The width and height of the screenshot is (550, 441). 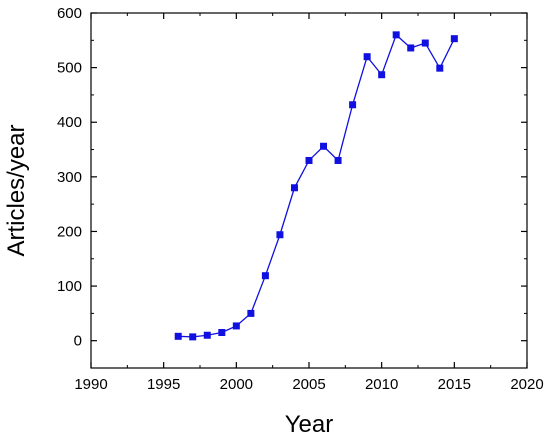 I want to click on y-axis-title: Articles/year, so click(x=16, y=190).